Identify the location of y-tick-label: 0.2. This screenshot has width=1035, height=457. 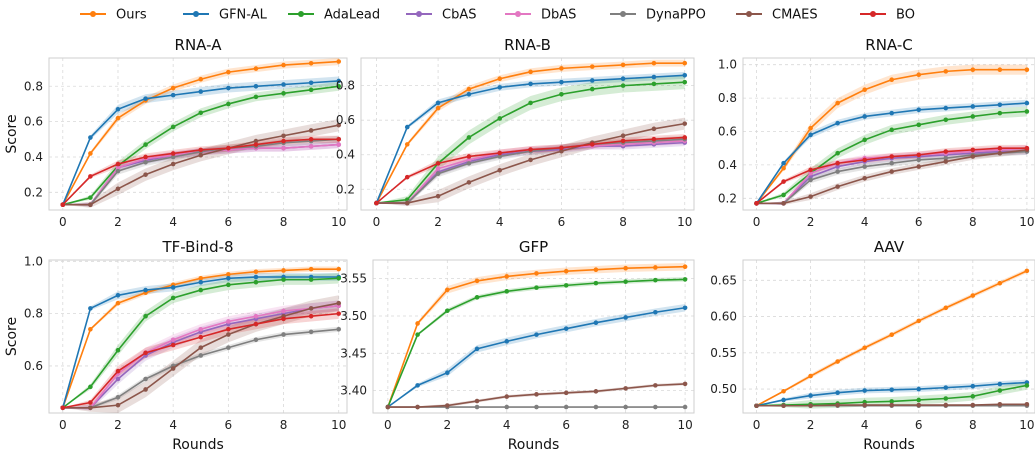
(33, 192).